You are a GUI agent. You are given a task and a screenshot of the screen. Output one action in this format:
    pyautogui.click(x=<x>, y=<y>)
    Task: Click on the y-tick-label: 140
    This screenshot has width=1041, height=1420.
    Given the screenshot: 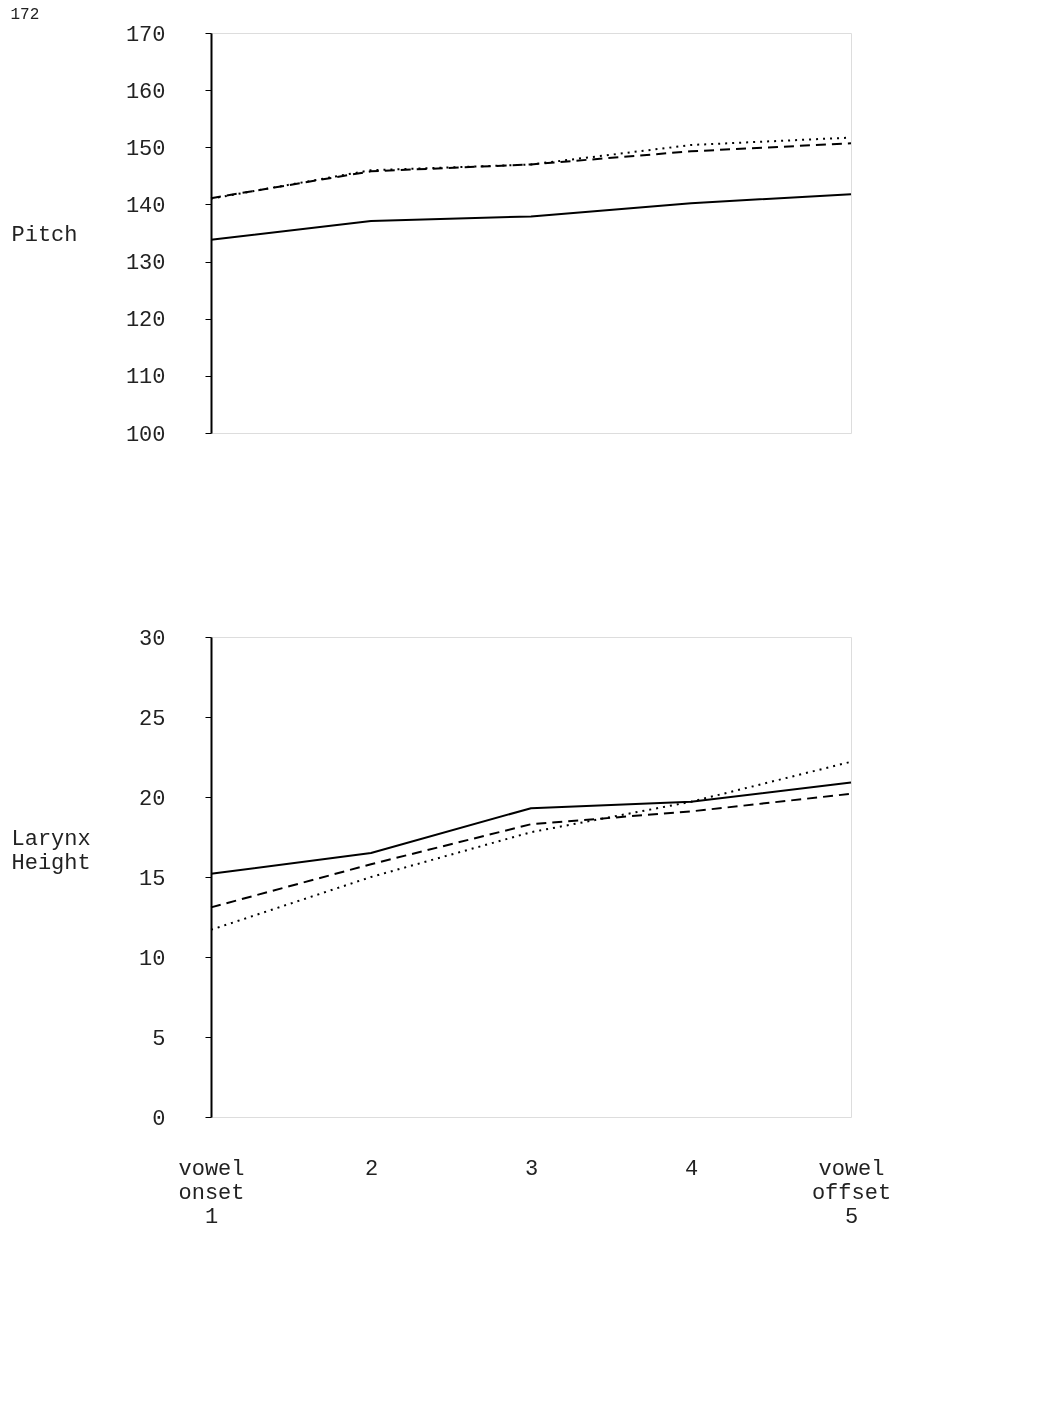 What is the action you would take?
    pyautogui.click(x=145, y=206)
    